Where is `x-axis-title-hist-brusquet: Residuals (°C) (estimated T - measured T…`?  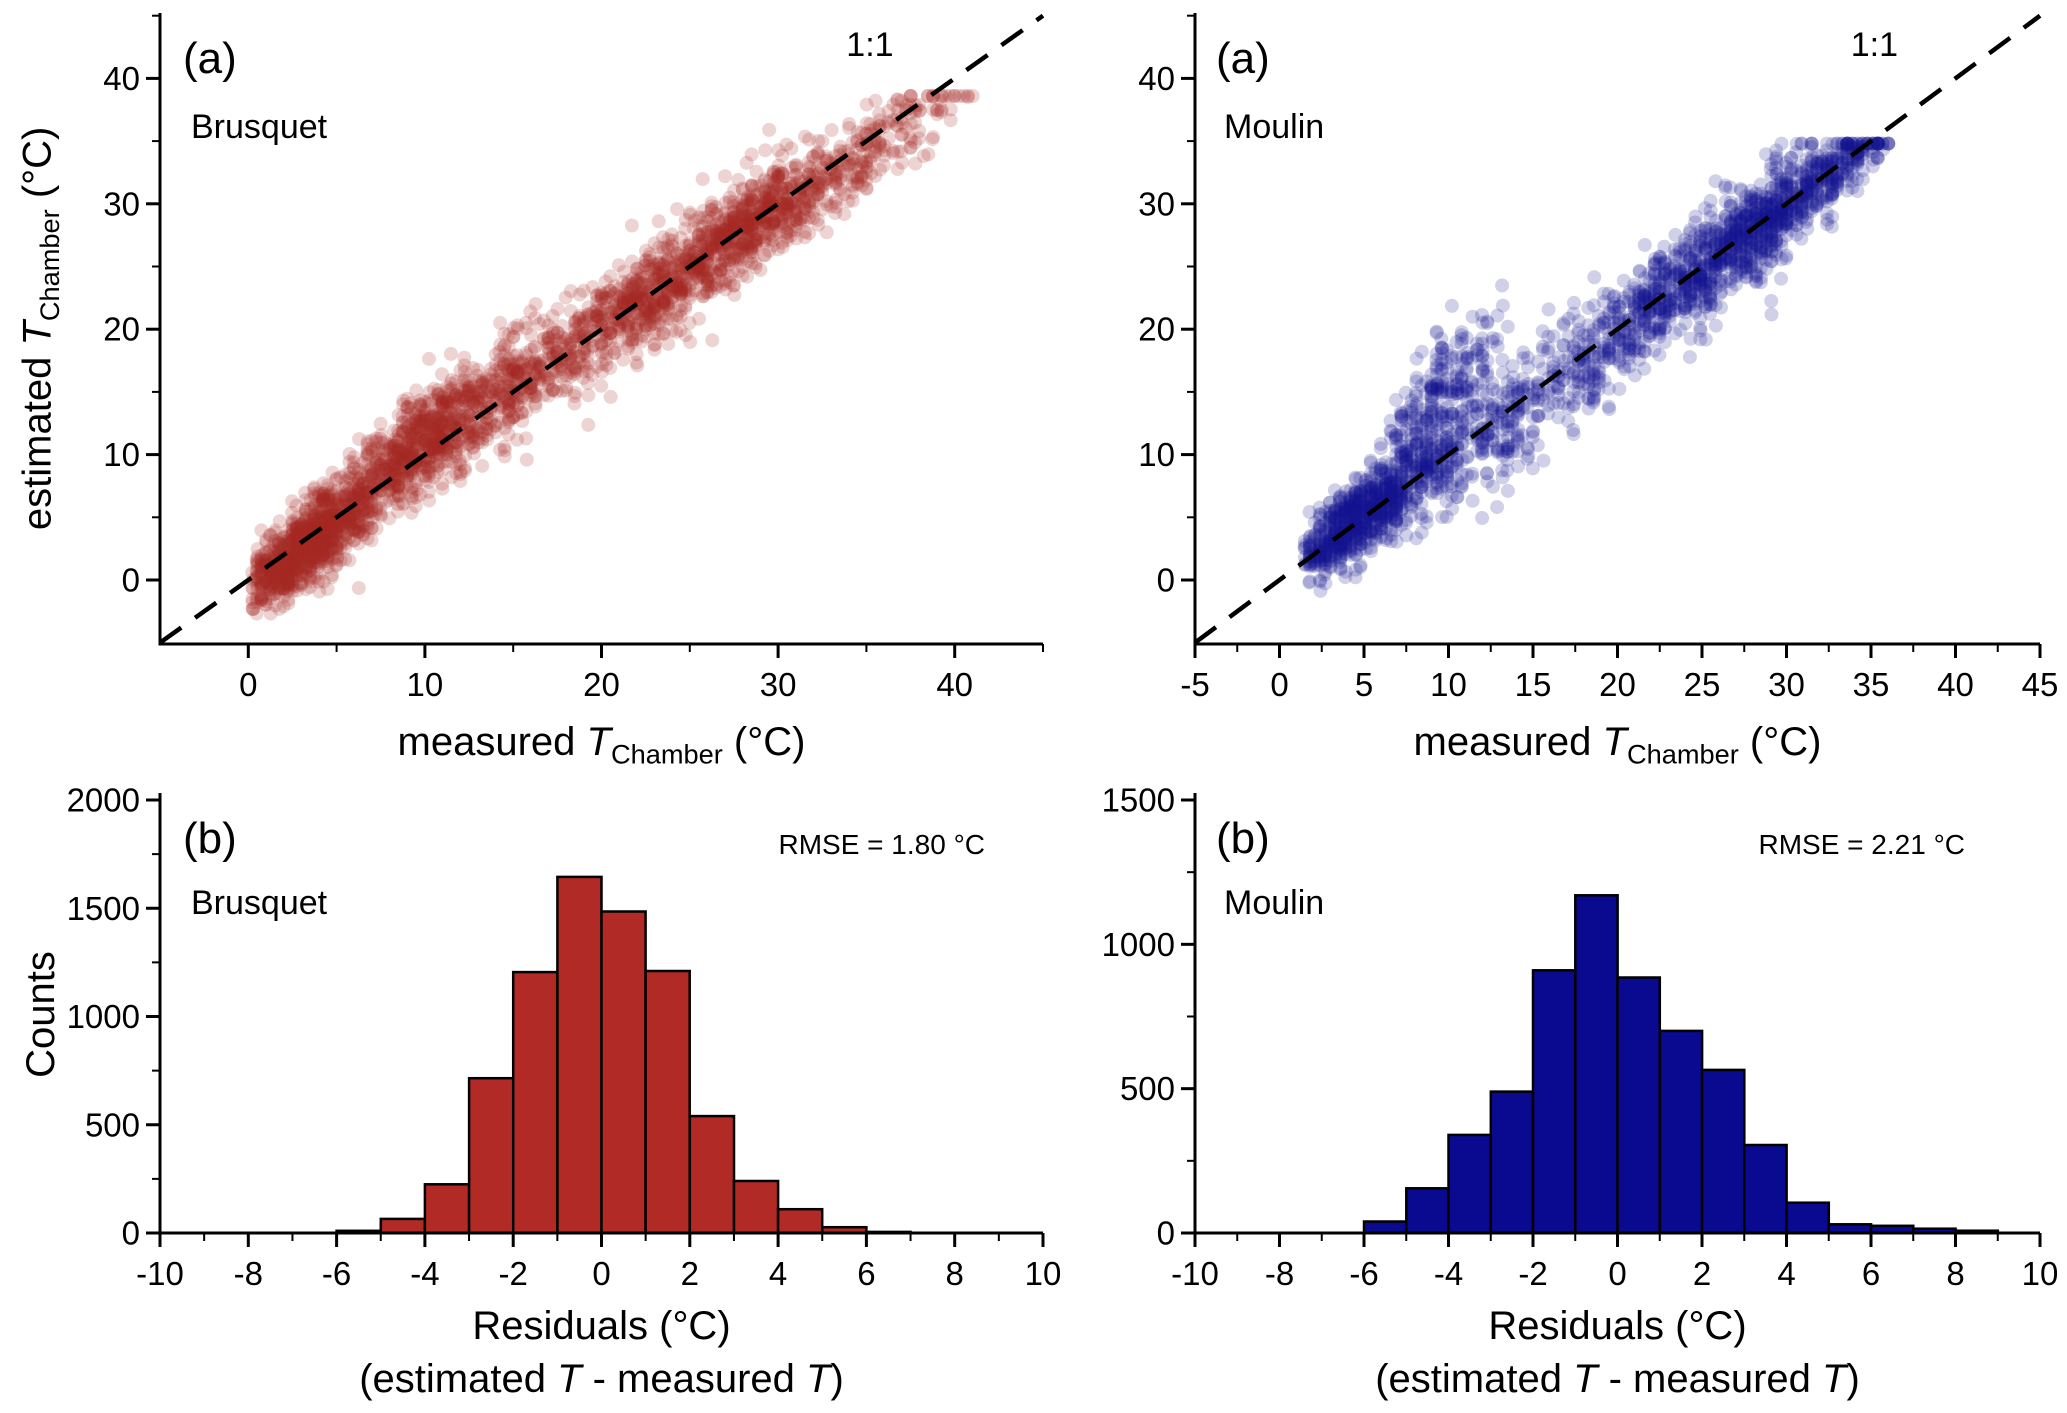 x-axis-title-hist-brusquet: Residuals (°C) (estimated T - measured T… is located at coordinates (601, 1353).